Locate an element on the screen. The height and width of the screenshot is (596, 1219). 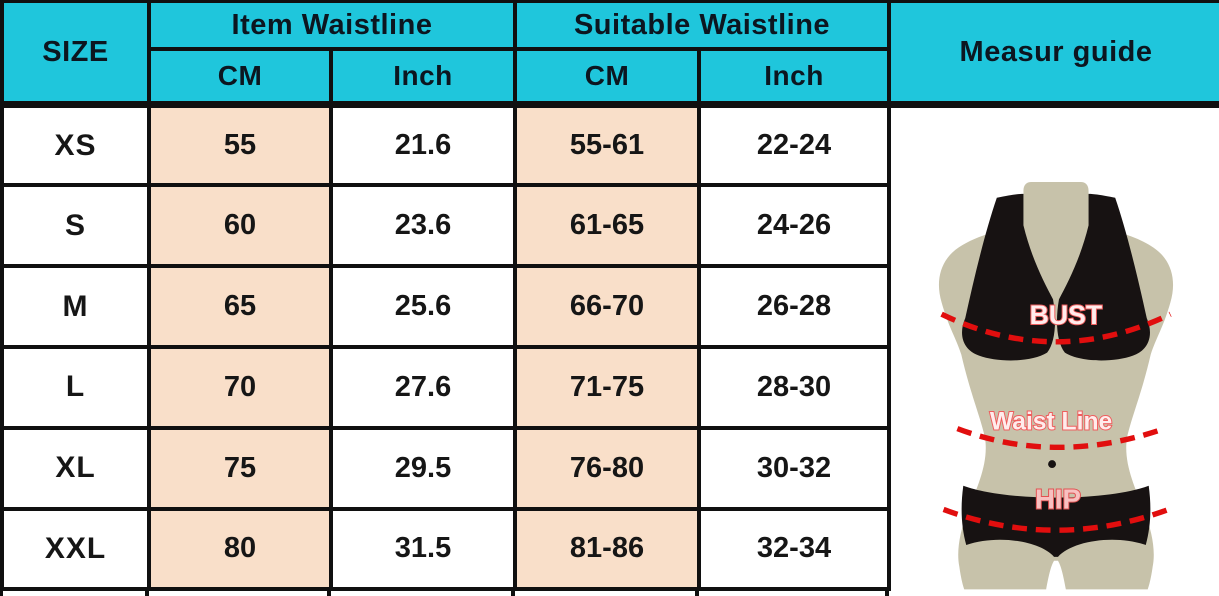
header-row-units: CM Inch CM Inch is located at coordinates (610, 78).